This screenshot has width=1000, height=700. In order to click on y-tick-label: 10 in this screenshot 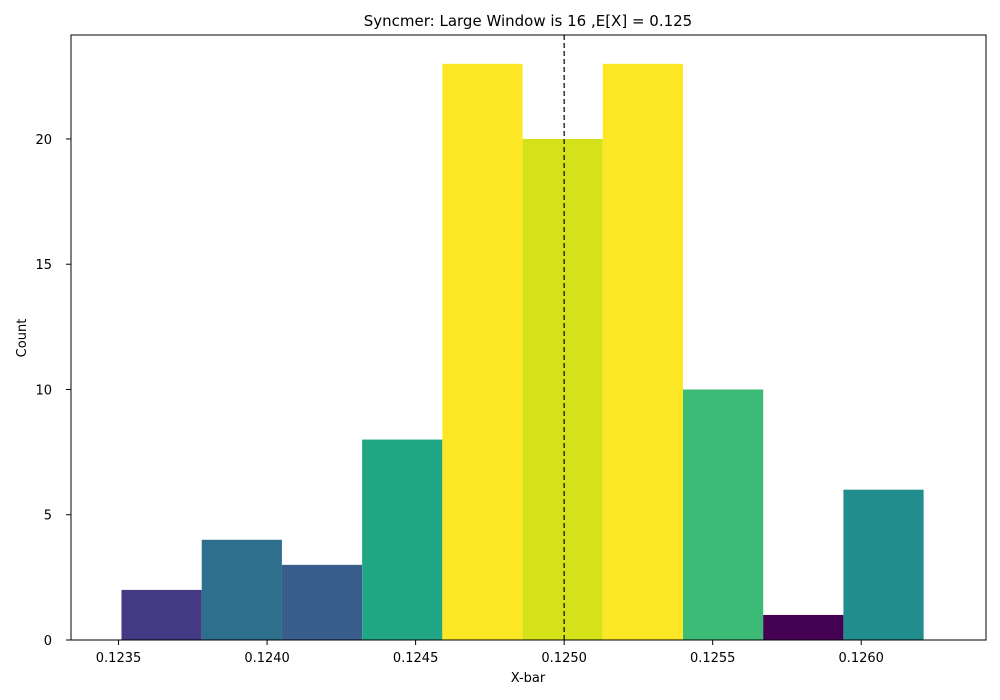, I will do `click(43, 390)`.